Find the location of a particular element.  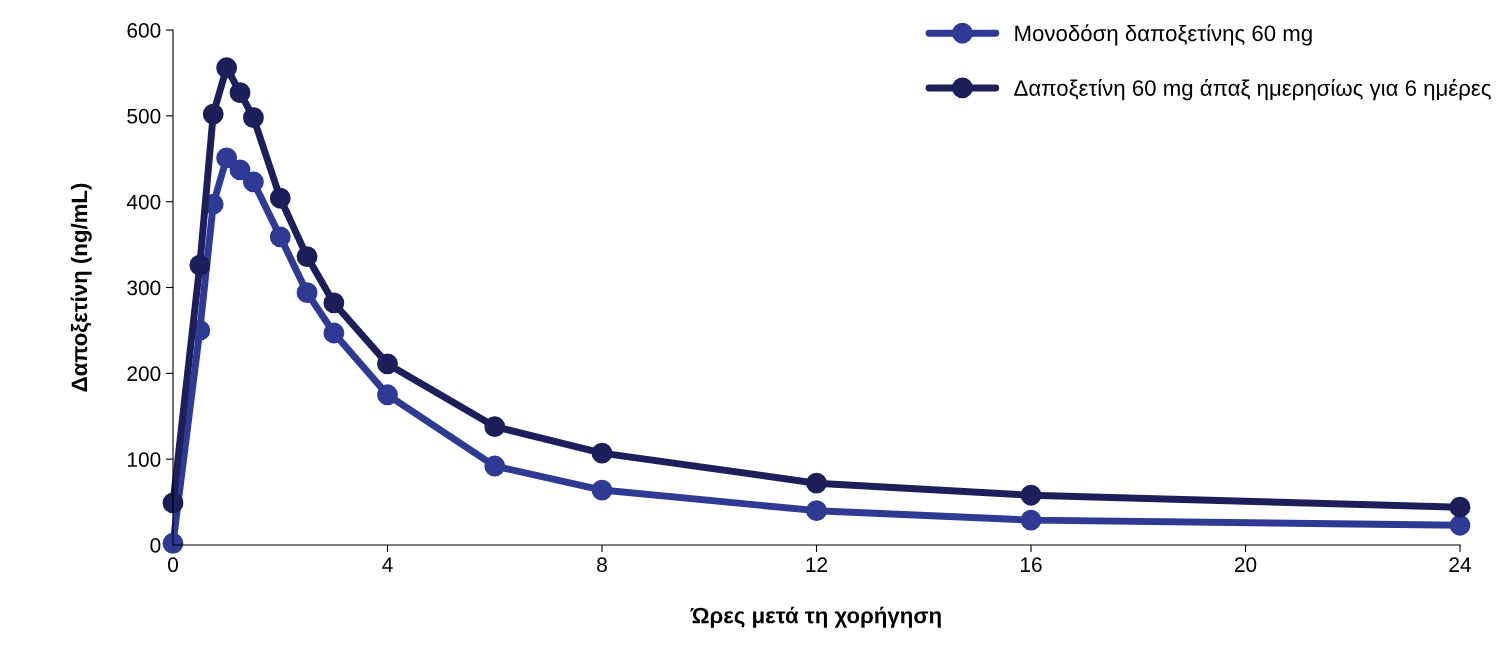

x-tick-label: 8 is located at coordinates (602, 565).